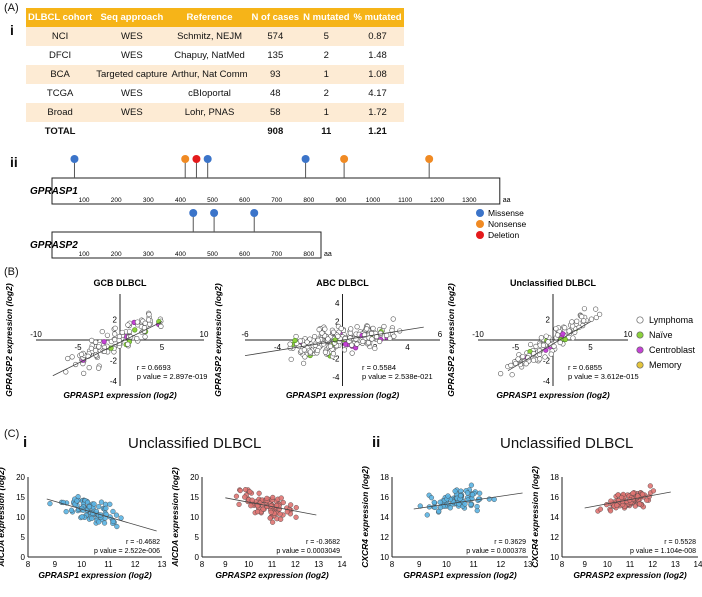 This screenshot has height=597, width=702. What do you see at coordinates (377, 112) in the screenshot?
I see `cell: 1.72` at bounding box center [377, 112].